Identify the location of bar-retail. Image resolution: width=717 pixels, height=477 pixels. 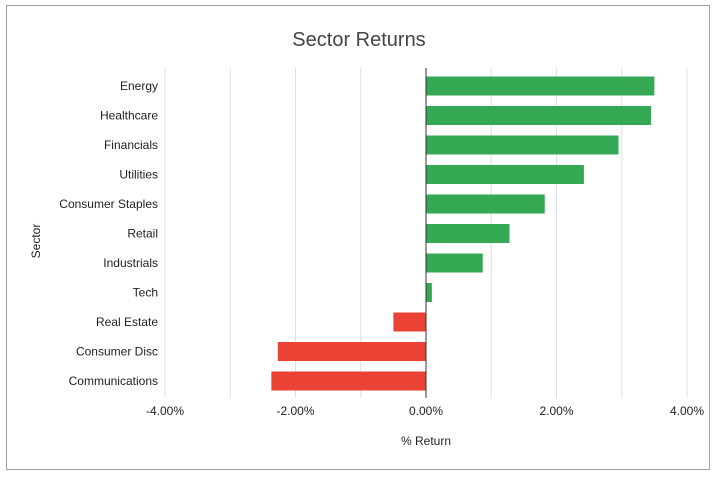
(468, 233).